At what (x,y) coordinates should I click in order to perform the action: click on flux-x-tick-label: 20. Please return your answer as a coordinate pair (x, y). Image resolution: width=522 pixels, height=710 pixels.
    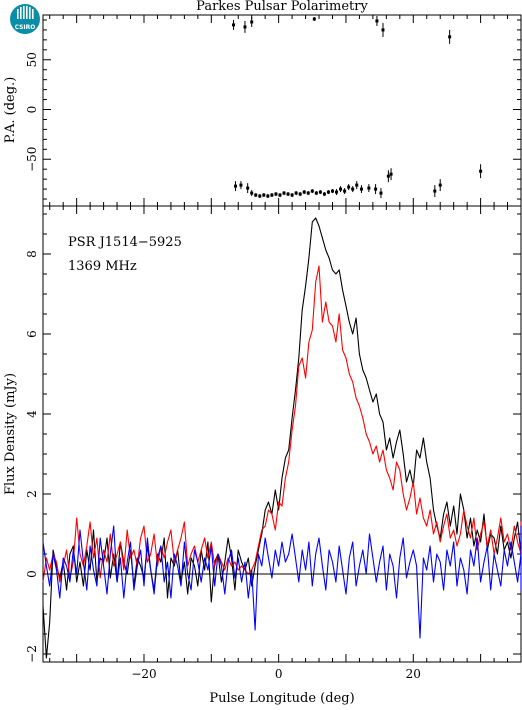
    Looking at the image, I should click on (413, 674).